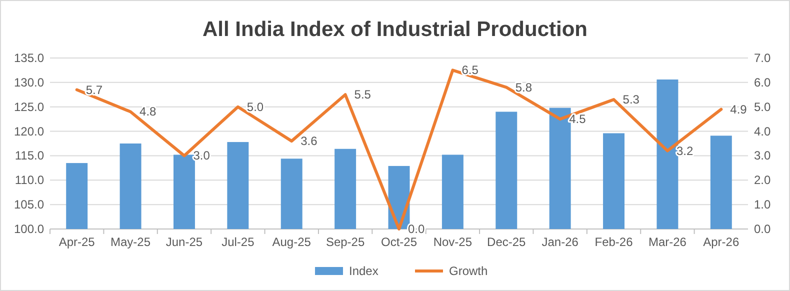  What do you see at coordinates (523, 87) in the screenshot?
I see `data-label: 5.8` at bounding box center [523, 87].